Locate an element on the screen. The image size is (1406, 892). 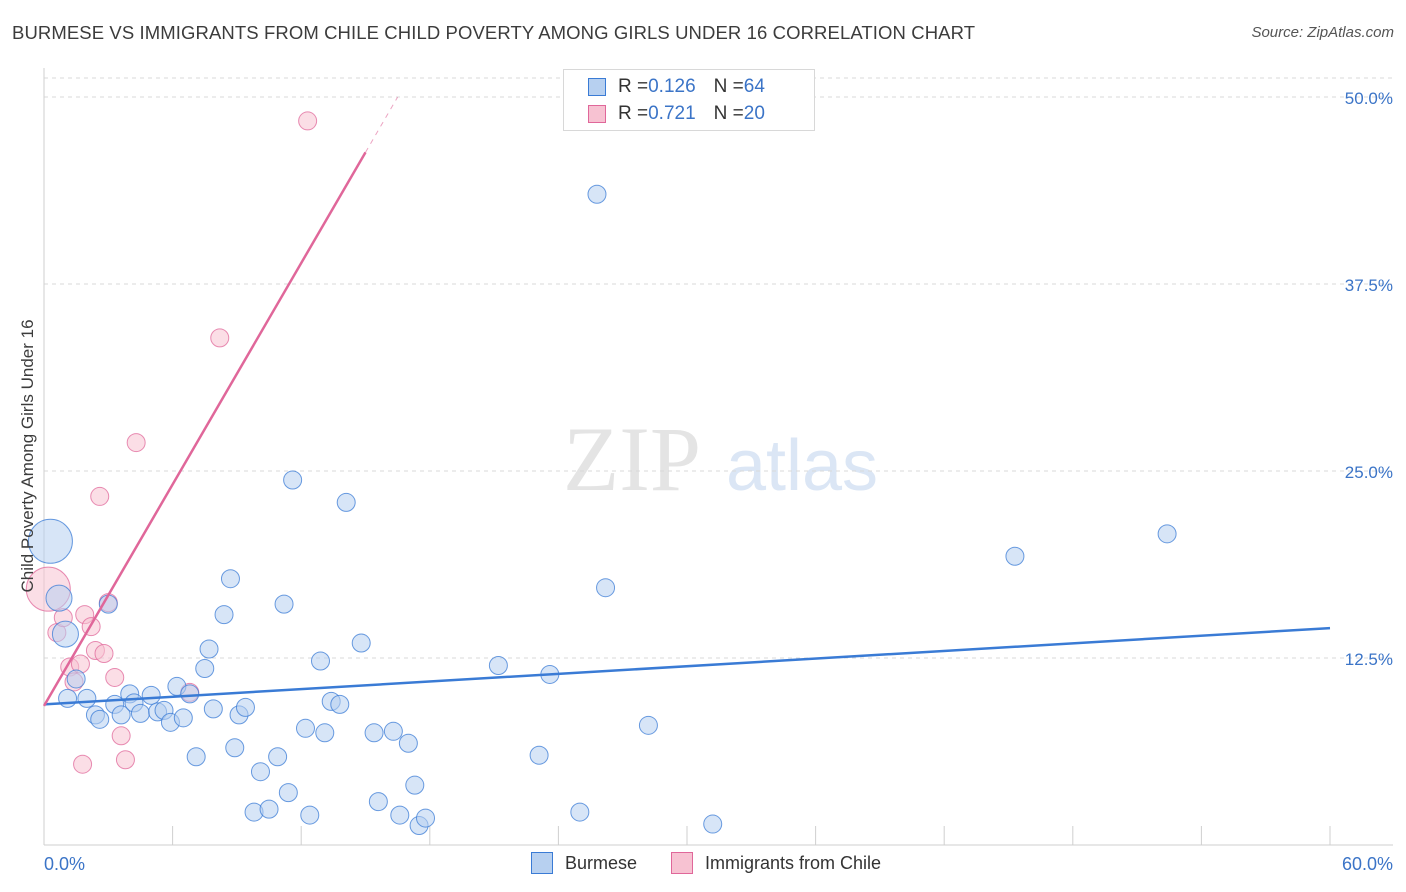
y-tick-label: 12.5% is located at coordinates (1369, 659).